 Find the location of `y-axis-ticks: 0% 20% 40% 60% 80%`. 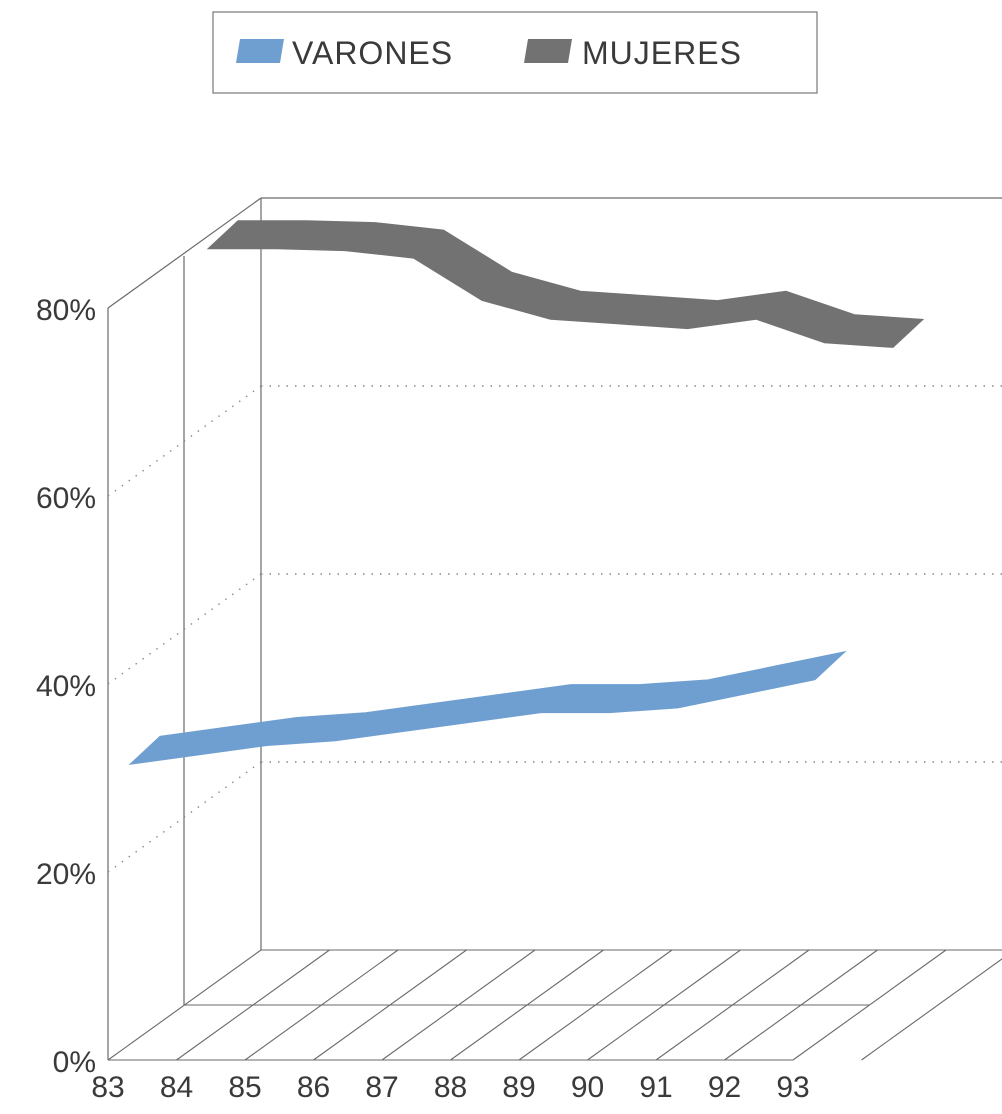

y-axis-ticks: 0% 20% 40% 60% 80% is located at coordinates (66, 686).